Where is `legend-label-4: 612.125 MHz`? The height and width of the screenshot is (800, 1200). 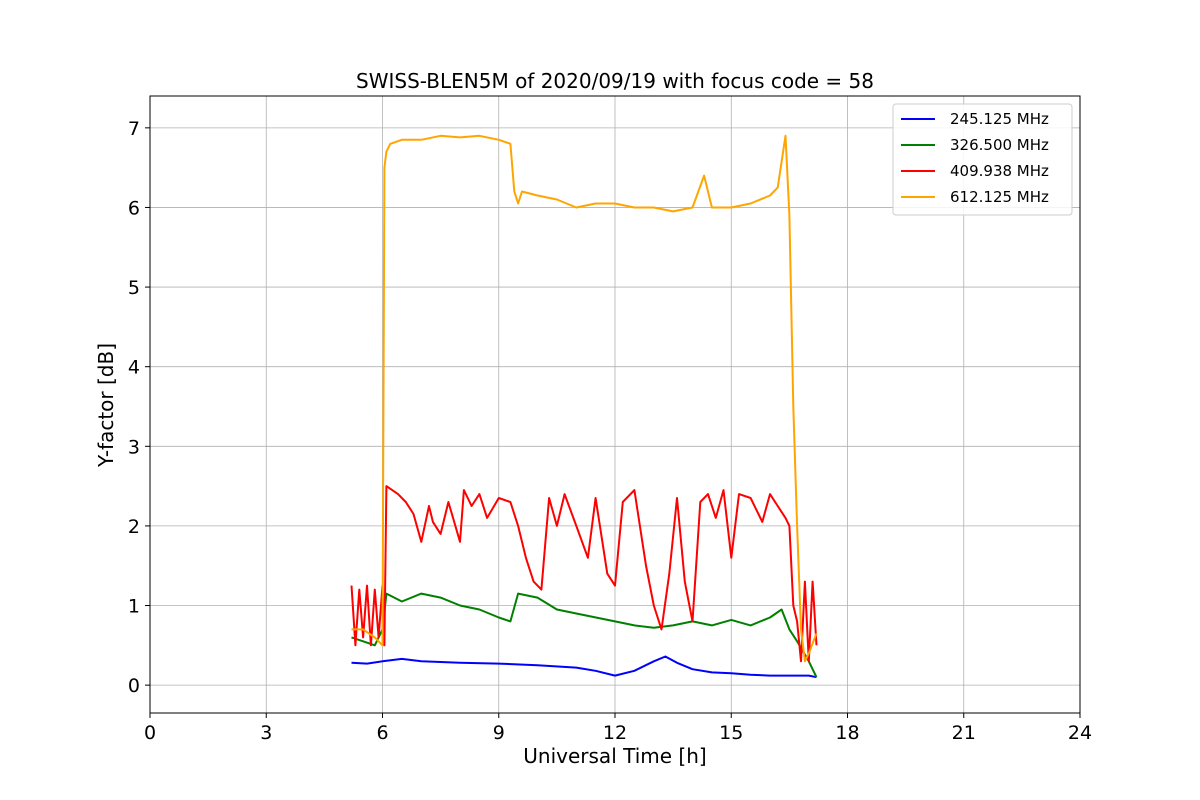
legend-label-4: 612.125 MHz is located at coordinates (999, 197).